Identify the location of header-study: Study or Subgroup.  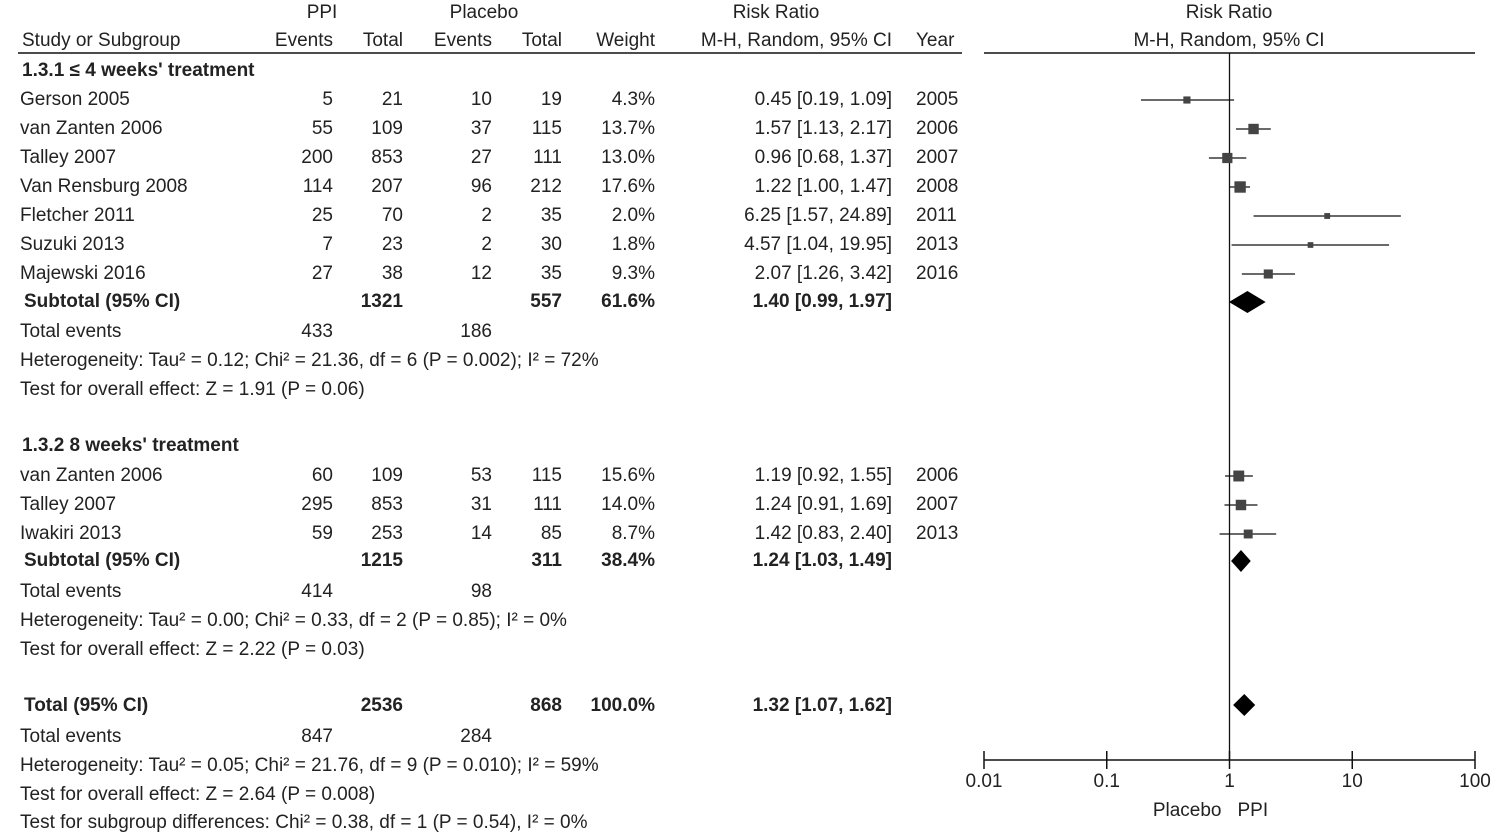
(101, 40).